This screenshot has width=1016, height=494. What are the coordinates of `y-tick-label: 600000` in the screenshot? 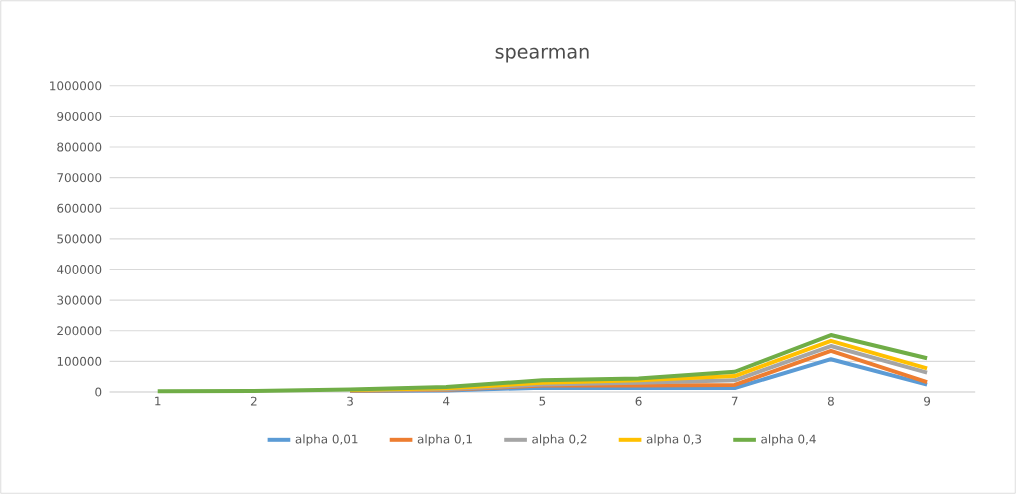 It's located at (79, 208).